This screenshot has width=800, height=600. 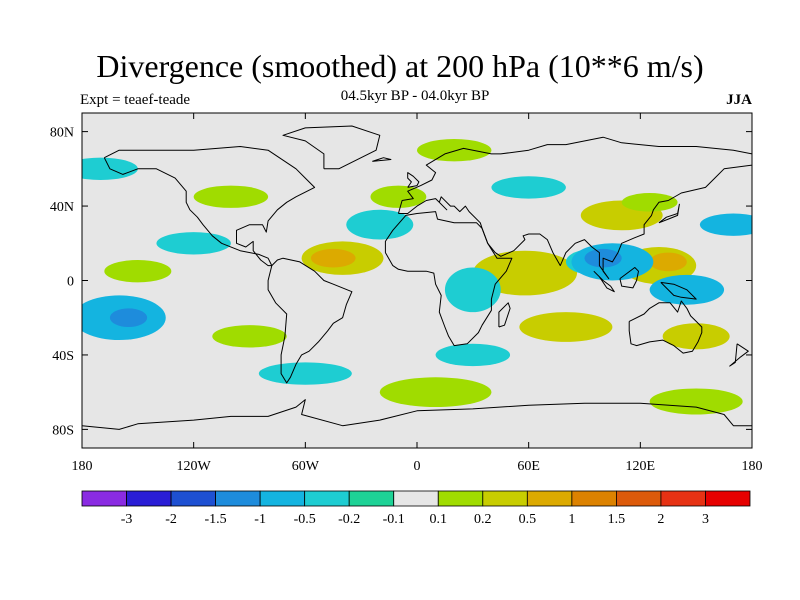 What do you see at coordinates (306, 466) in the screenshot?
I see `x-tick-label-2: 60W` at bounding box center [306, 466].